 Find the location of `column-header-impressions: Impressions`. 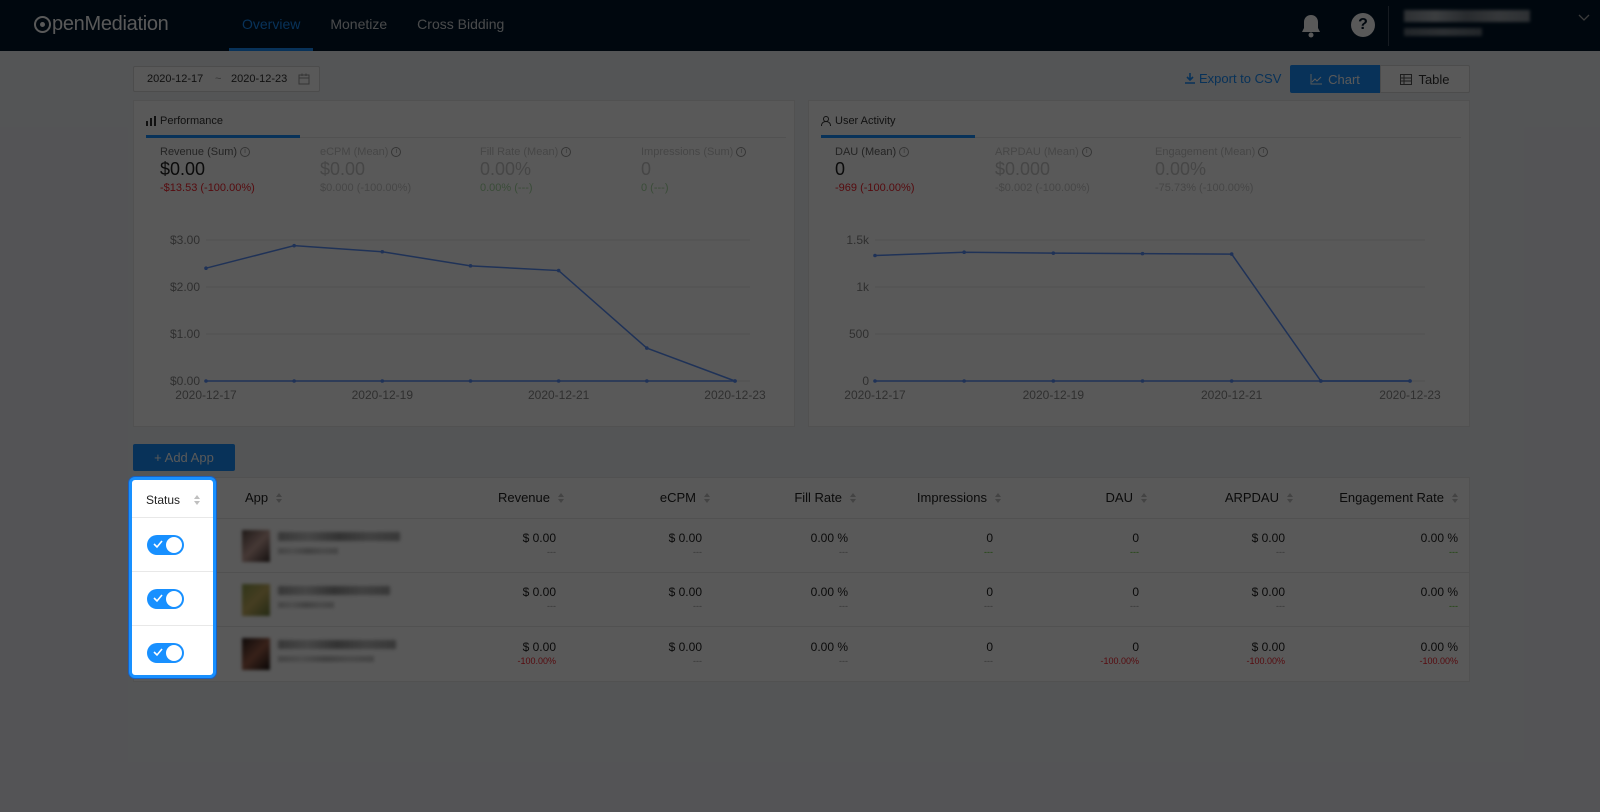

column-header-impressions: Impressions is located at coordinates (959, 497).